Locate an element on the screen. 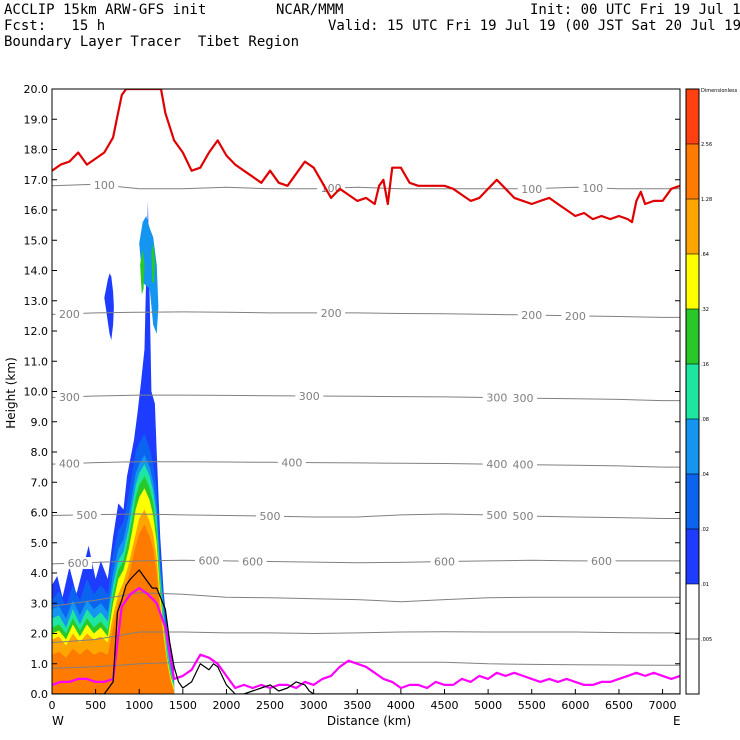 Image resolution: width=740 pixels, height=740 pixels. colorbar-level-label: .08 is located at coordinates (705, 420).